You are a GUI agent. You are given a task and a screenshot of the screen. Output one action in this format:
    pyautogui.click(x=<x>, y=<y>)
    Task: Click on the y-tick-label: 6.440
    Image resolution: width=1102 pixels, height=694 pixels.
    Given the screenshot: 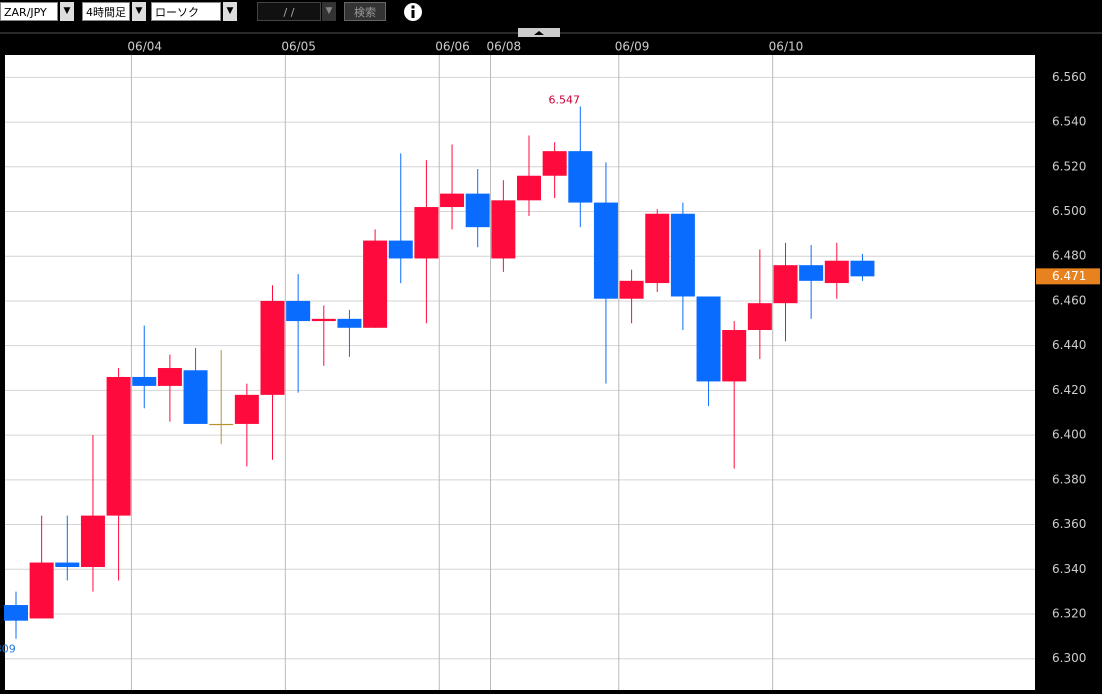 What is the action you would take?
    pyautogui.click(x=1069, y=345)
    